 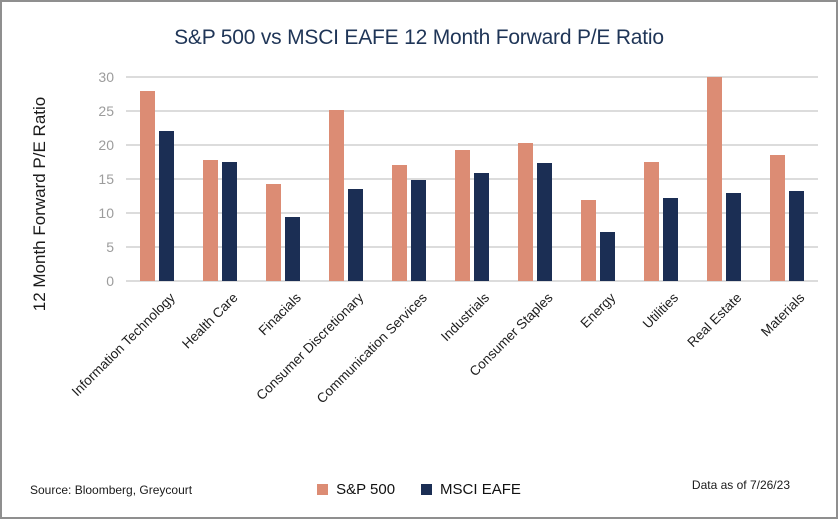 I want to click on bar-msci-eafe-utilities, so click(x=670, y=239).